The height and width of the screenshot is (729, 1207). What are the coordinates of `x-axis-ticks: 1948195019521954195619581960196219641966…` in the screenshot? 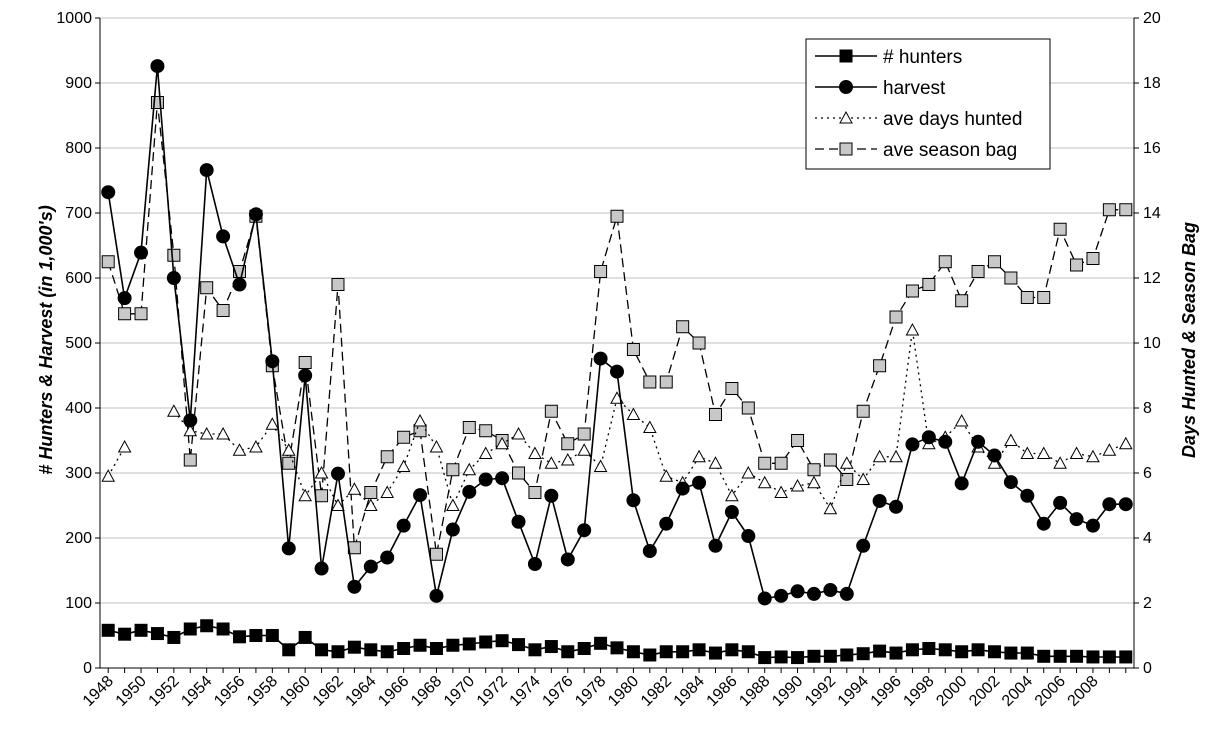 It's located at (603, 689).